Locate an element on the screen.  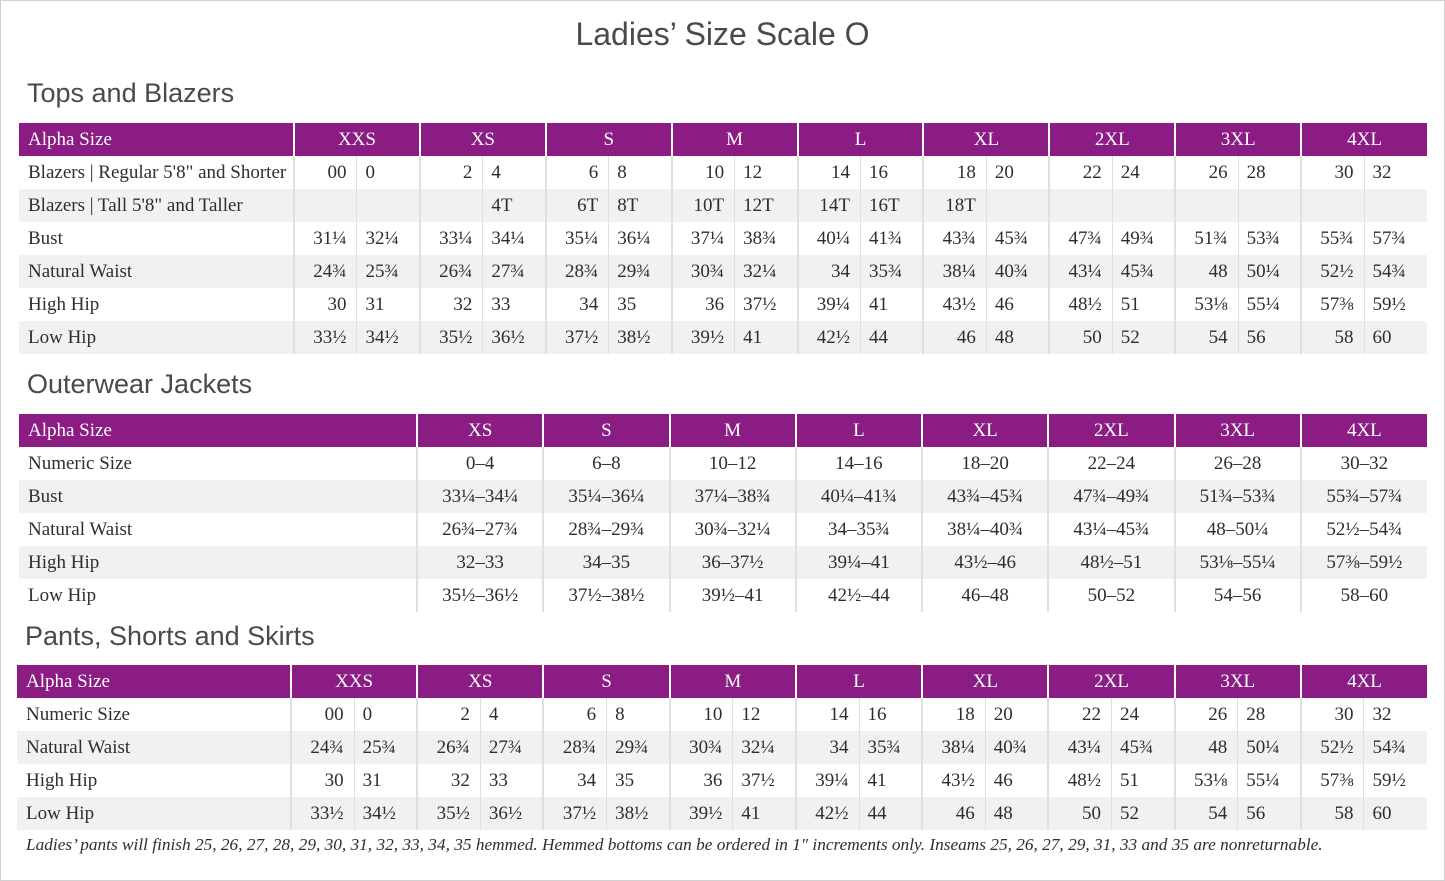
size-cell: 25¾ is located at coordinates (385, 747).